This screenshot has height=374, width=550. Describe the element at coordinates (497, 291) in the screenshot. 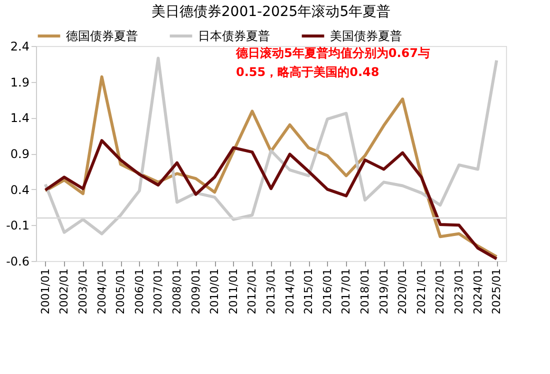

I see `x-tick-label: 2025/01` at that location.